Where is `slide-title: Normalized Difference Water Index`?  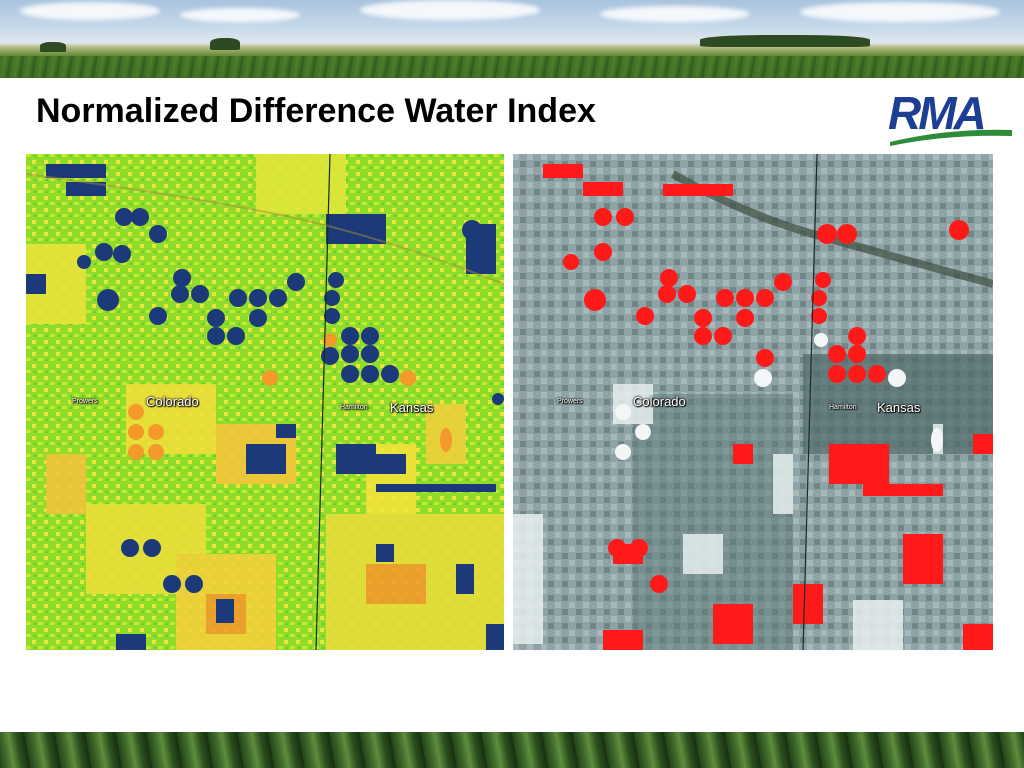 slide-title: Normalized Difference Water Index is located at coordinates (316, 111).